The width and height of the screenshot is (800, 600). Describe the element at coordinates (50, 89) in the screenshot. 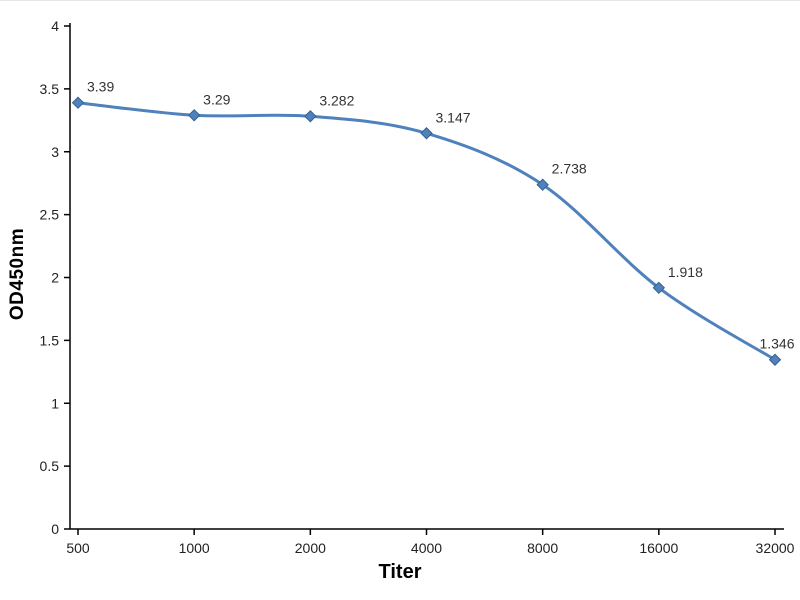

I see `y-tick-label: 3.5` at that location.